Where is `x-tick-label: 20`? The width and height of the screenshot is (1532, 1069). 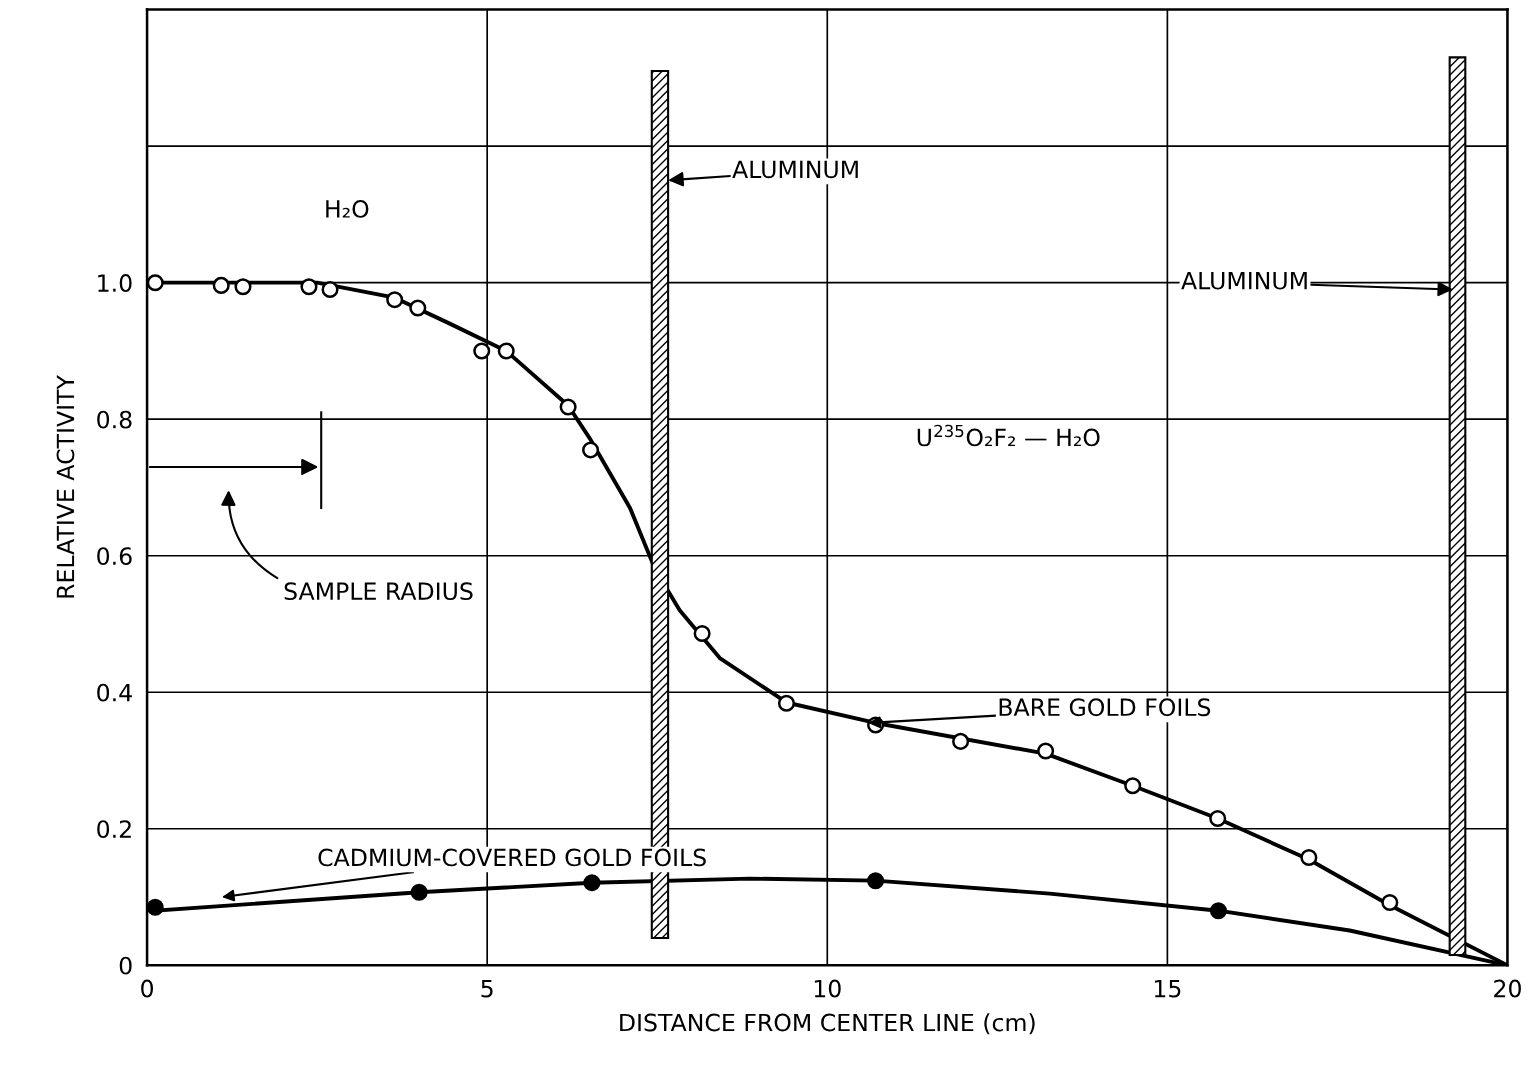 x-tick-label: 20 is located at coordinates (1507, 988).